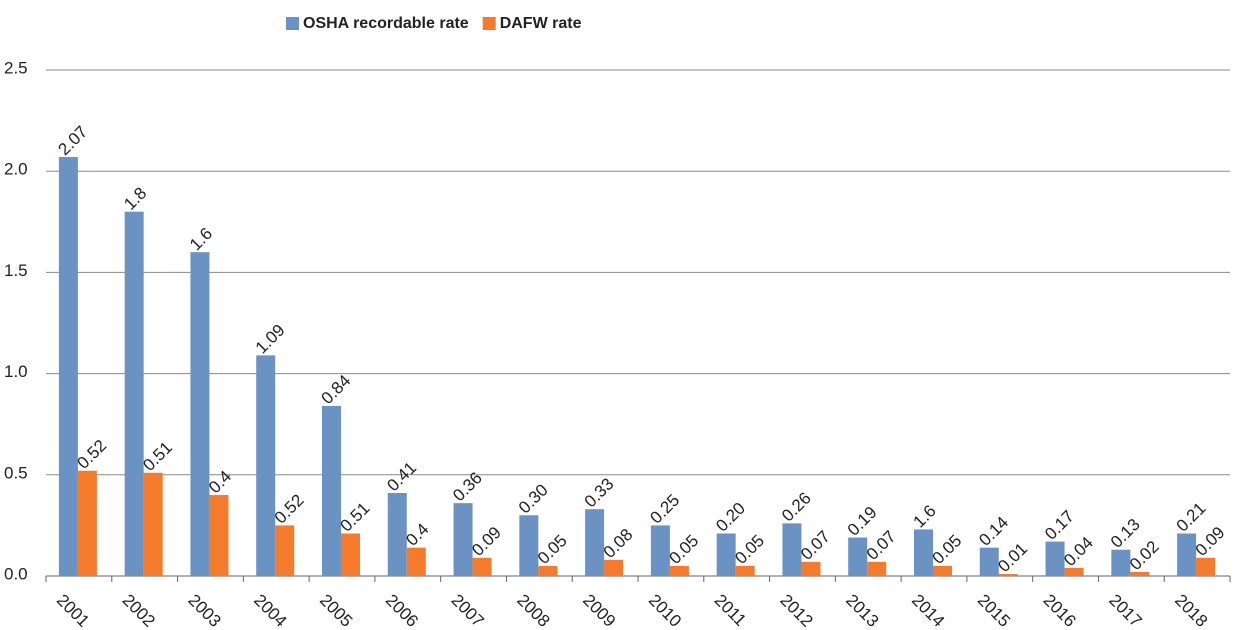 The height and width of the screenshot is (630, 1242). I want to click on data-label: 0.41, so click(401, 476).